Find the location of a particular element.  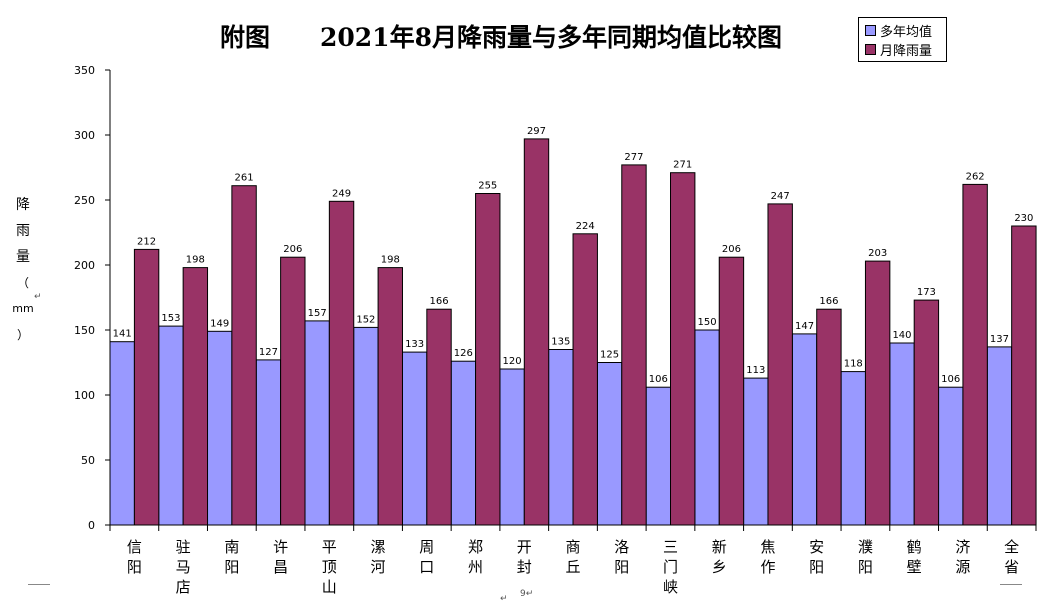

bar-value-label: 140 is located at coordinates (901, 335).